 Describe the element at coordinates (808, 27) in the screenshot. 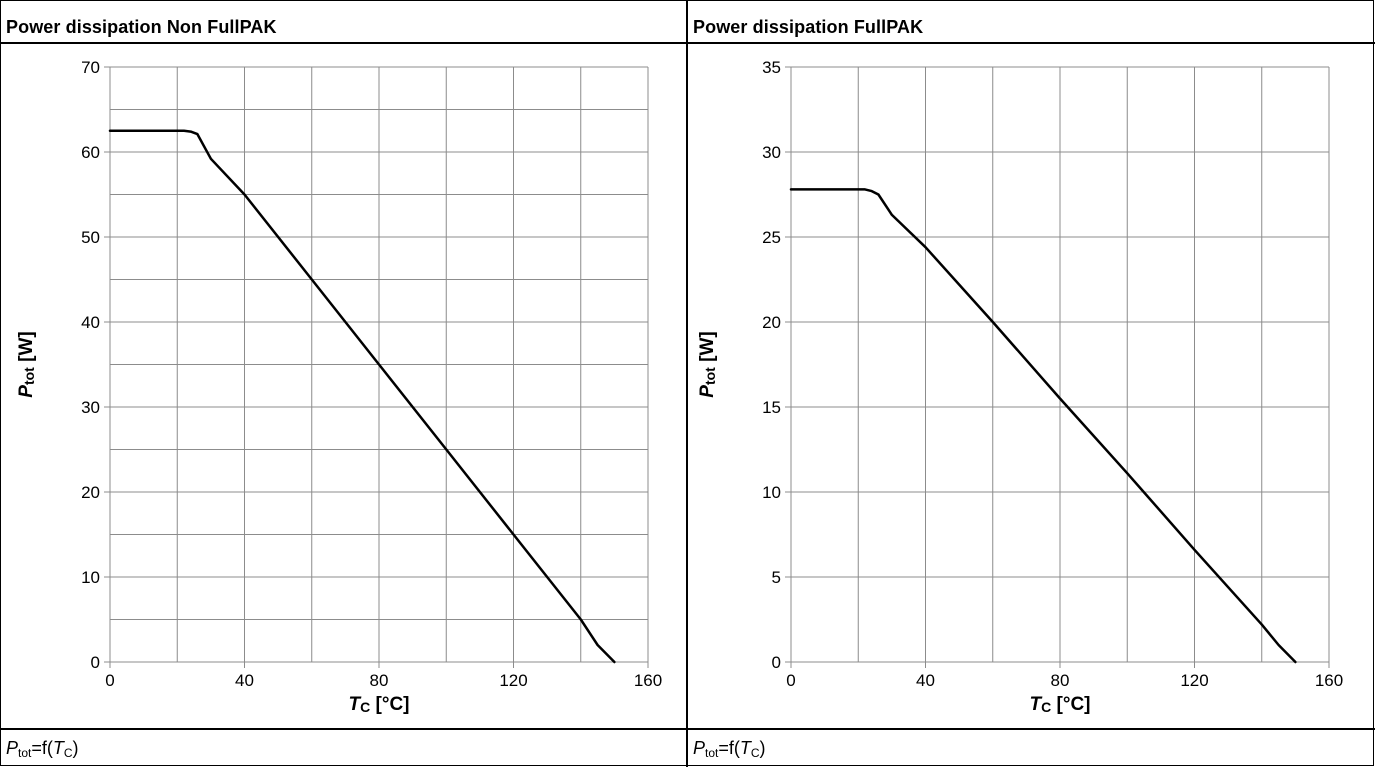

I see `panel-title-right: Power dissipation FullPAK` at that location.